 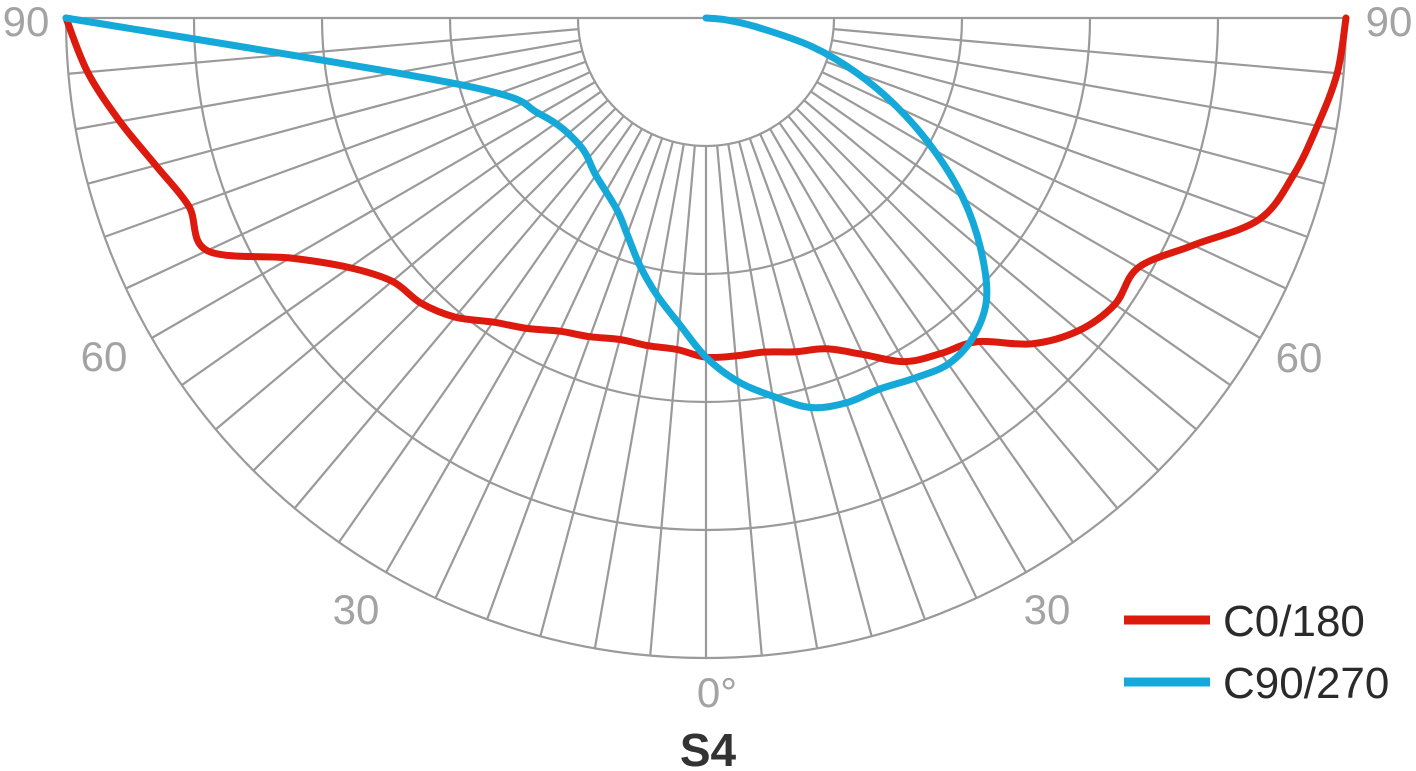 I want to click on tick-label-right-90: 90, so click(x=1389, y=22).